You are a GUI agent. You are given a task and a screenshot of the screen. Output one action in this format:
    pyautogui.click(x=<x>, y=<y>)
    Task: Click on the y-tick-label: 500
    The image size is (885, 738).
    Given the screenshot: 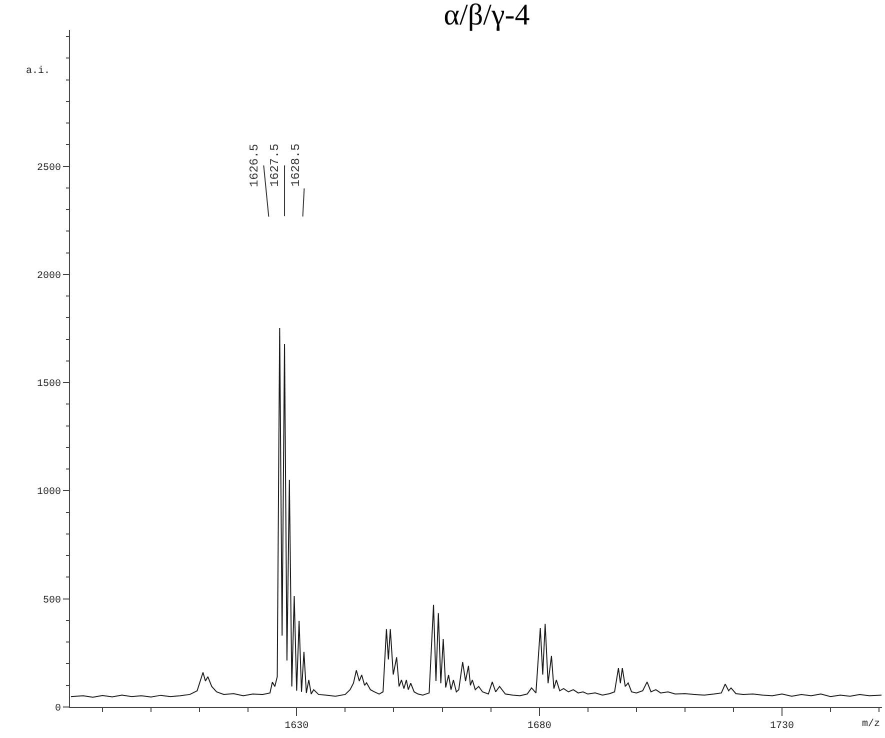 What is the action you would take?
    pyautogui.click(x=51, y=600)
    